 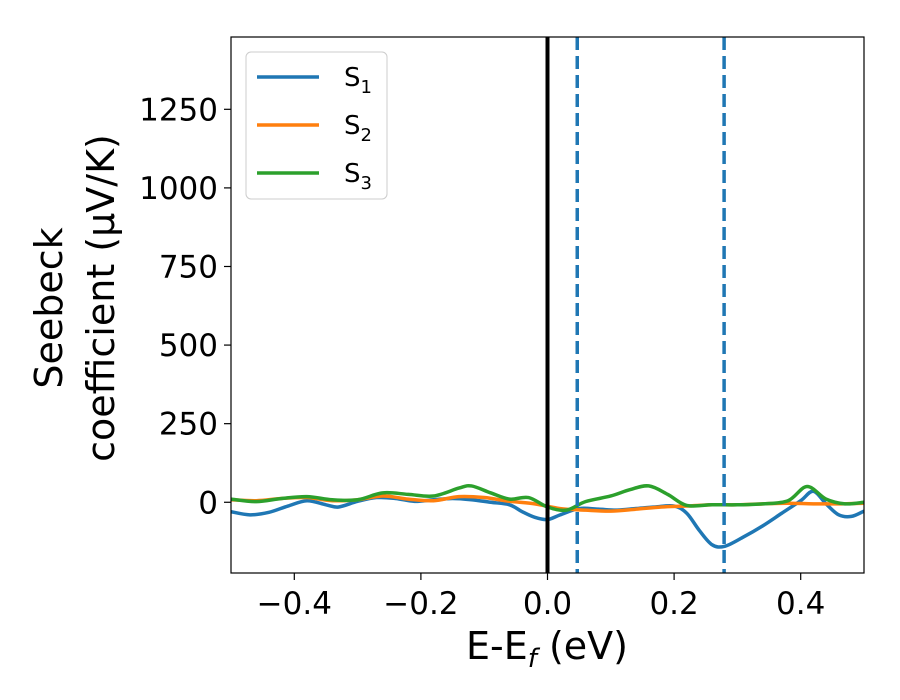 I want to click on x-tick-label: −0.4, so click(x=294, y=604).